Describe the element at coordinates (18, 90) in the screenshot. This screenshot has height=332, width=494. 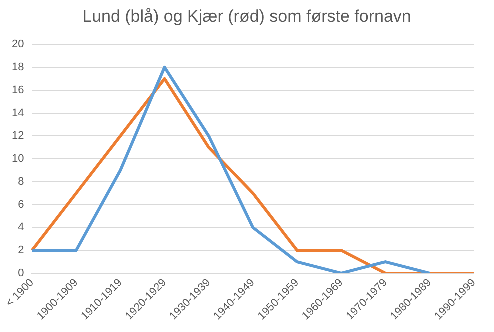
I see `y-tick-label: 16` at that location.